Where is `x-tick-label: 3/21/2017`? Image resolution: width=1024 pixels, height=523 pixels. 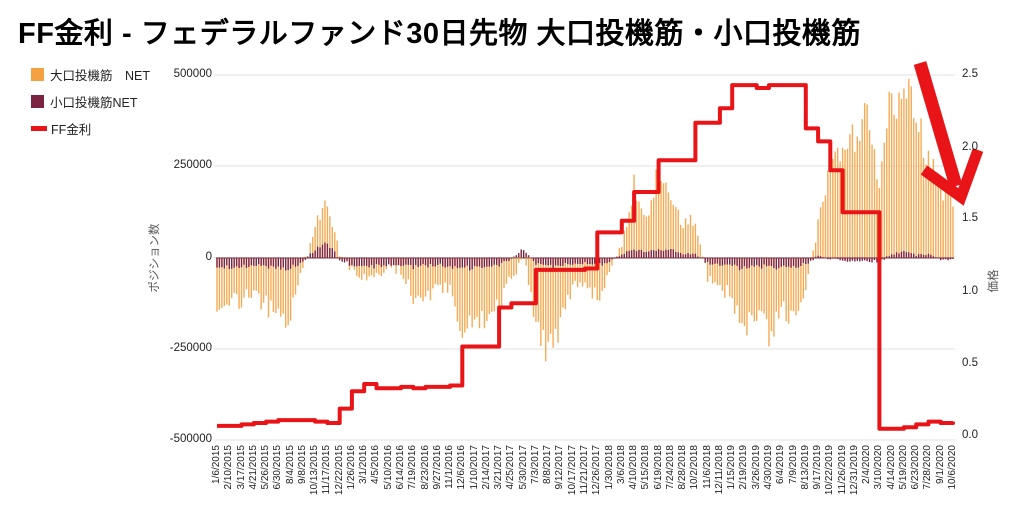
x-tick-label: 3/21/2017 is located at coordinates (499, 467).